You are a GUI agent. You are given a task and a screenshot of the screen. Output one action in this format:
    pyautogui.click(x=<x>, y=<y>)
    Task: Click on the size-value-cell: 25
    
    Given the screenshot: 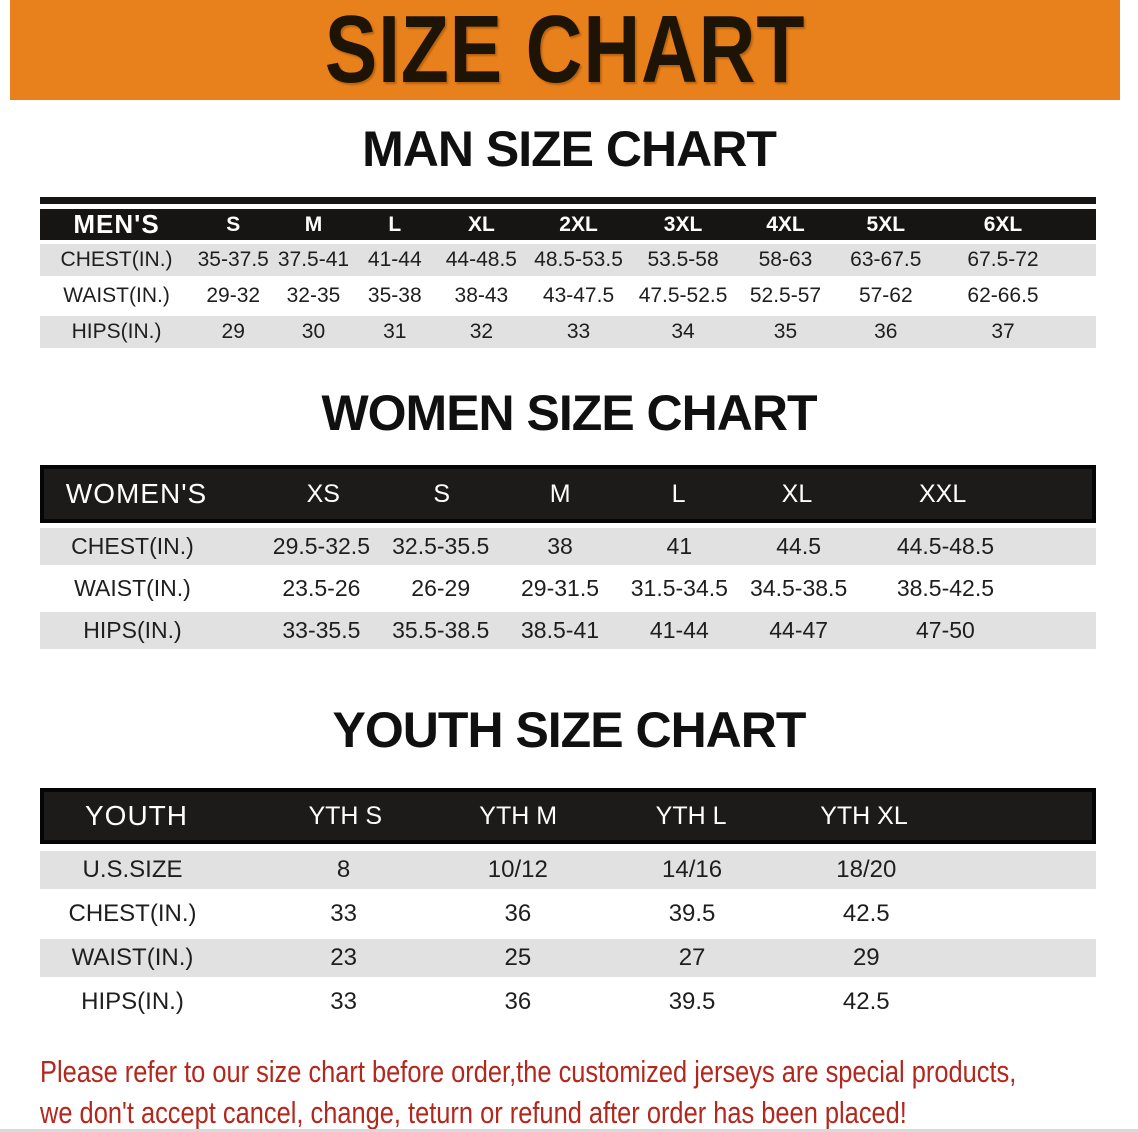 What is the action you would take?
    pyautogui.click(x=518, y=957)
    